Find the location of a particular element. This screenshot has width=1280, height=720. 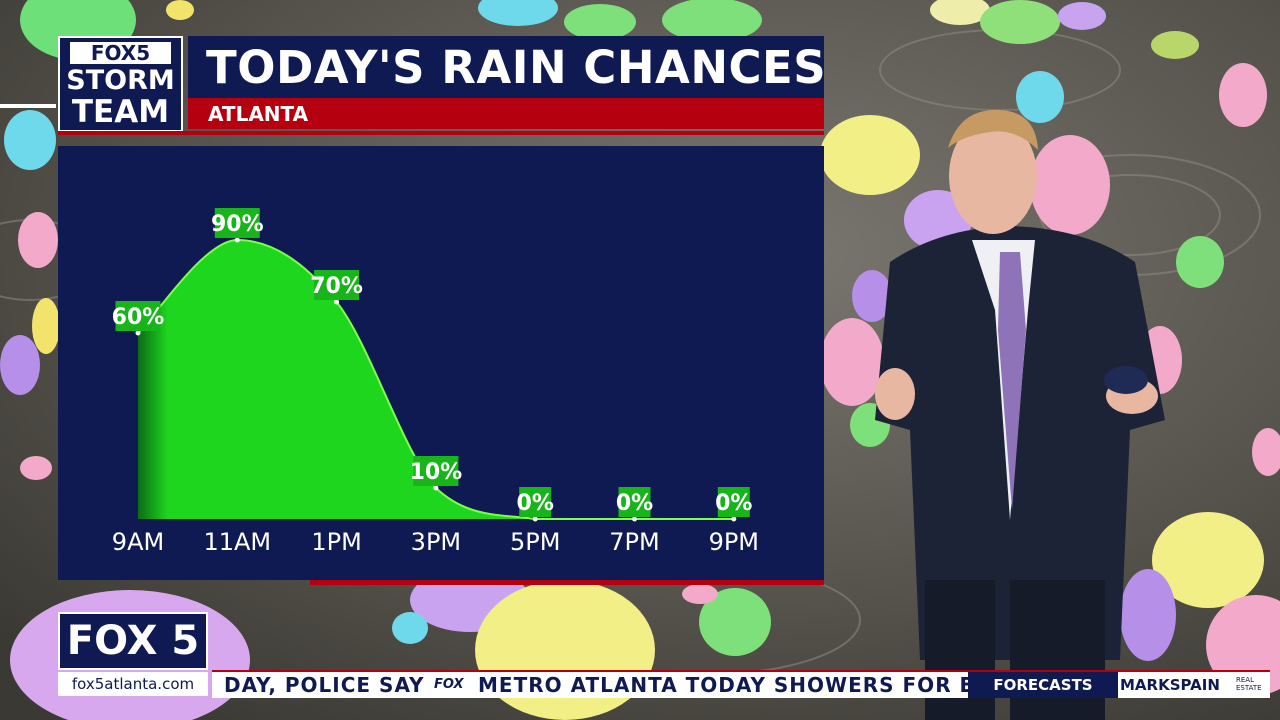

title-bar: TODAY'S RAIN CHANCES is located at coordinates (507, 67).